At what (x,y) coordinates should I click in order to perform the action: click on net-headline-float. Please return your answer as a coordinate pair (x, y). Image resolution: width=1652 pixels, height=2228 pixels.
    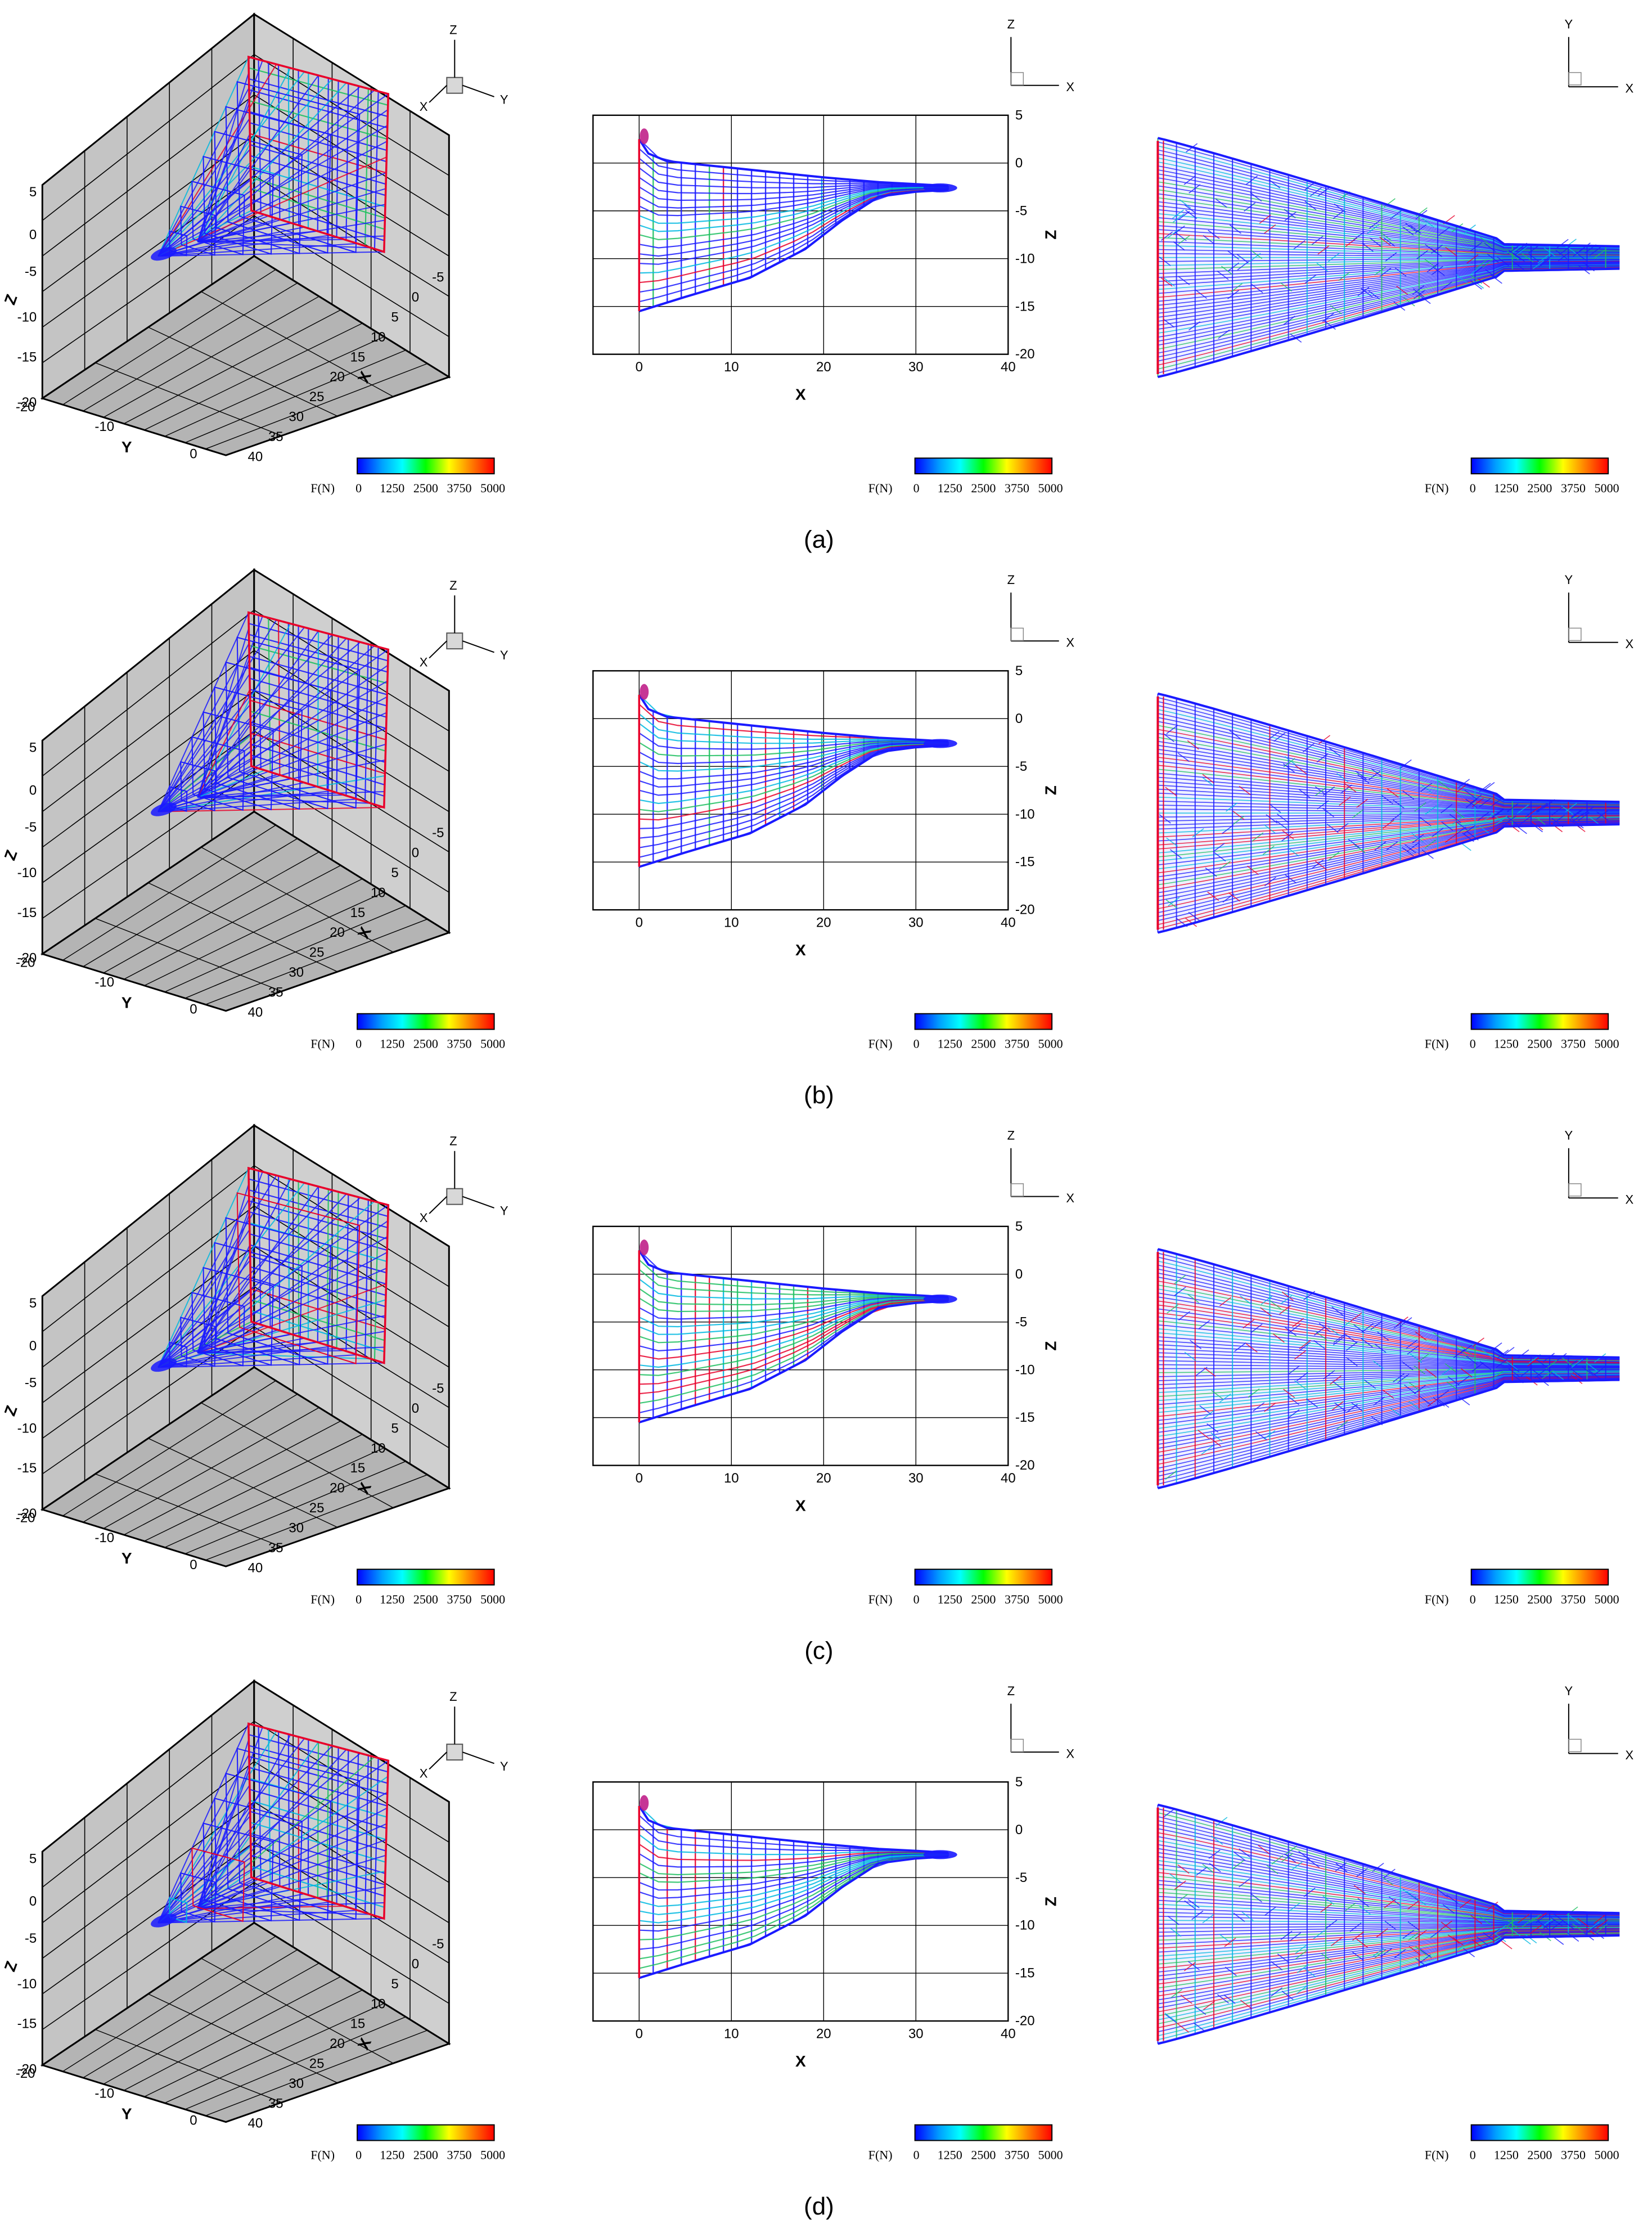
    Looking at the image, I should click on (644, 1803).